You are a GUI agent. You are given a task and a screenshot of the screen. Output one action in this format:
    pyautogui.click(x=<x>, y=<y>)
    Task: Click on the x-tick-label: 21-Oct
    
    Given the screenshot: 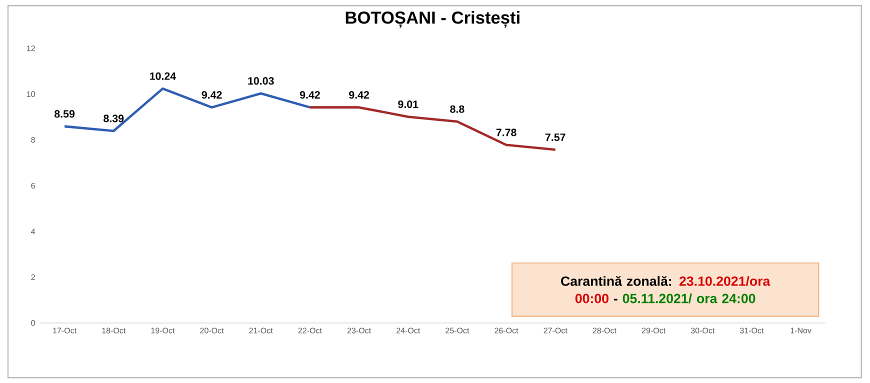 What is the action you would take?
    pyautogui.click(x=261, y=331)
    